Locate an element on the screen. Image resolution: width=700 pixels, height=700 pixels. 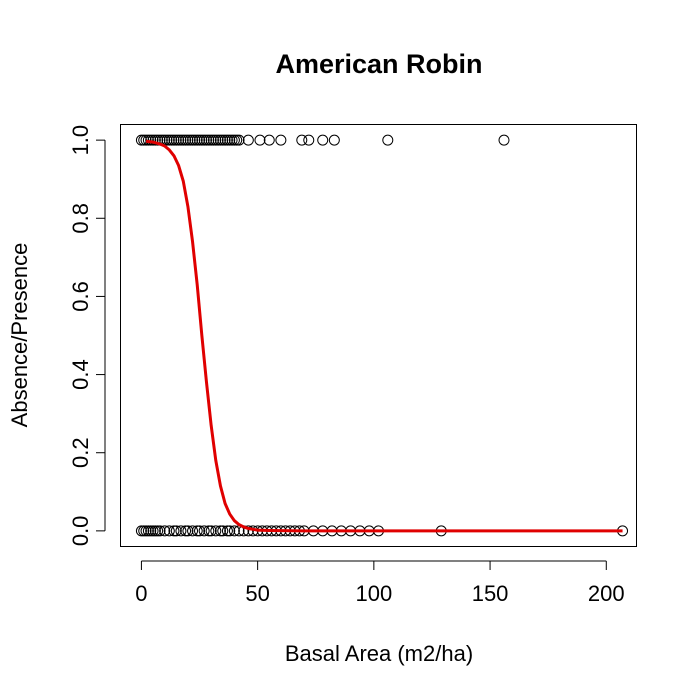
y-tick-label: 0.6 is located at coordinates (80, 296).